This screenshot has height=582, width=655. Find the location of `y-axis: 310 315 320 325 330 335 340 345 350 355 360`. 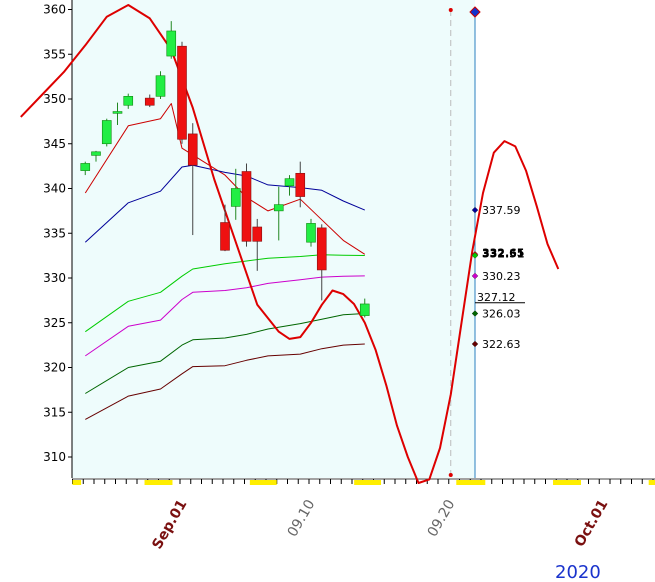

y-axis: 310 315 320 325 330 335 340 345 350 355 360 is located at coordinates (58, 239).